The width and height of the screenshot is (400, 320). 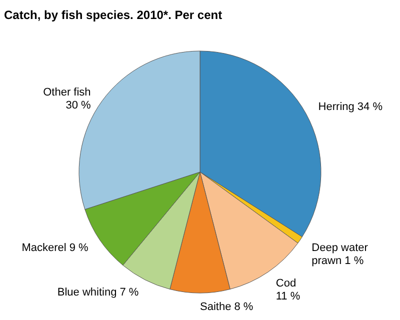 What do you see at coordinates (340, 254) in the screenshot?
I see `slice-label: Deep water prawn 1 %` at bounding box center [340, 254].